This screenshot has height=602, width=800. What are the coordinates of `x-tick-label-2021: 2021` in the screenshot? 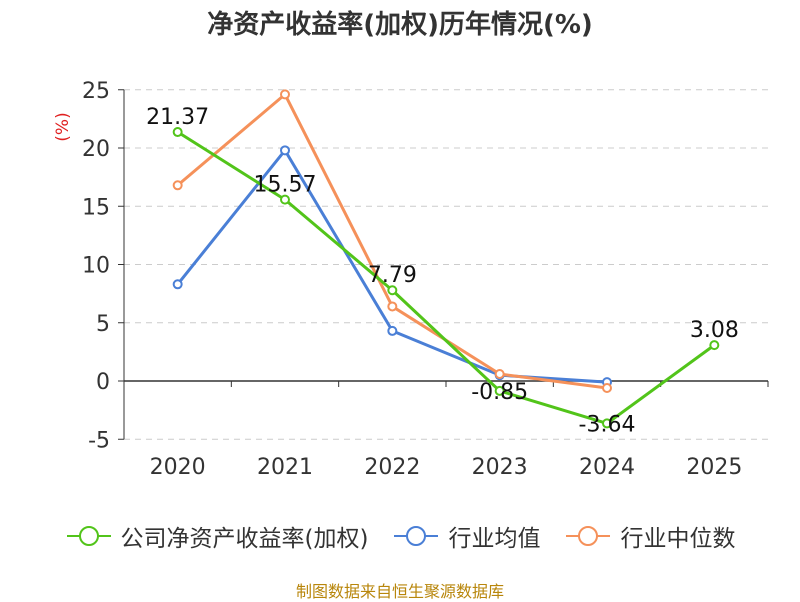 It's located at (285, 467).